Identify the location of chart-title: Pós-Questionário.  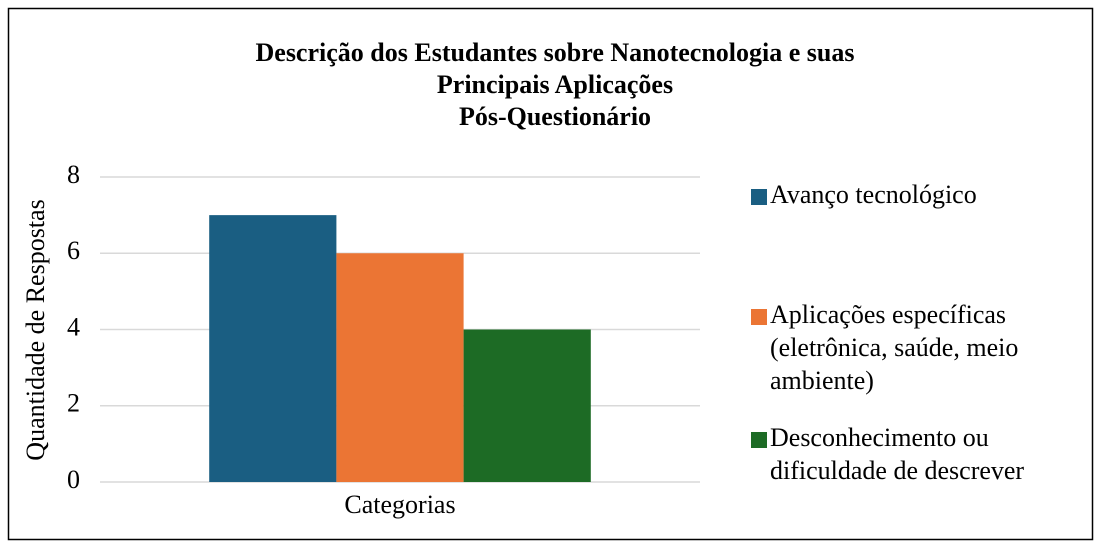
(555, 116).